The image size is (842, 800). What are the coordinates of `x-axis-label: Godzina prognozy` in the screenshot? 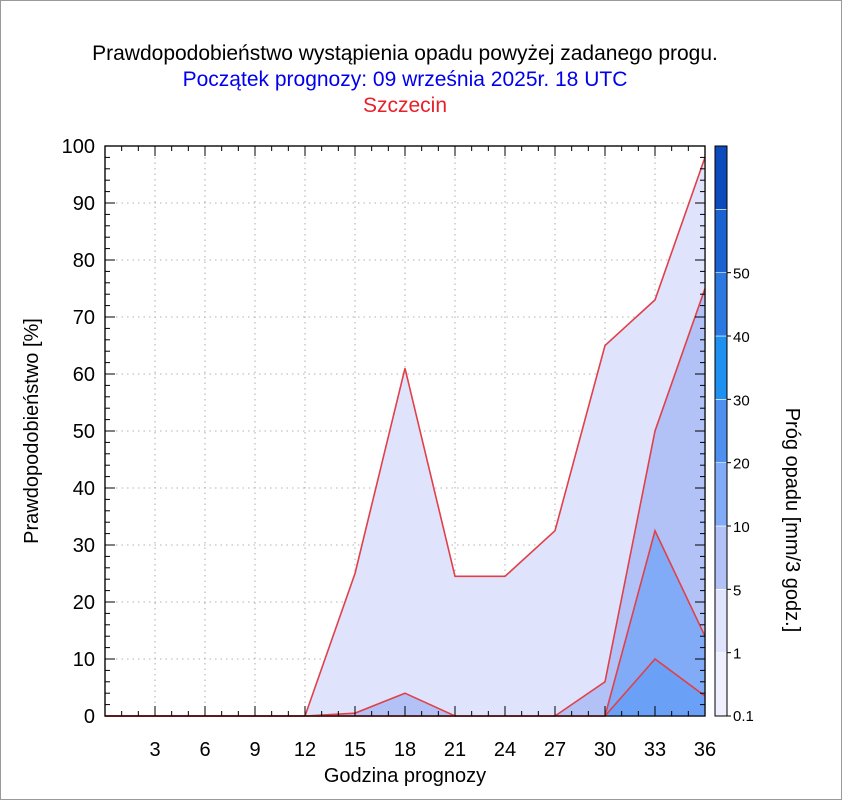 It's located at (405, 776).